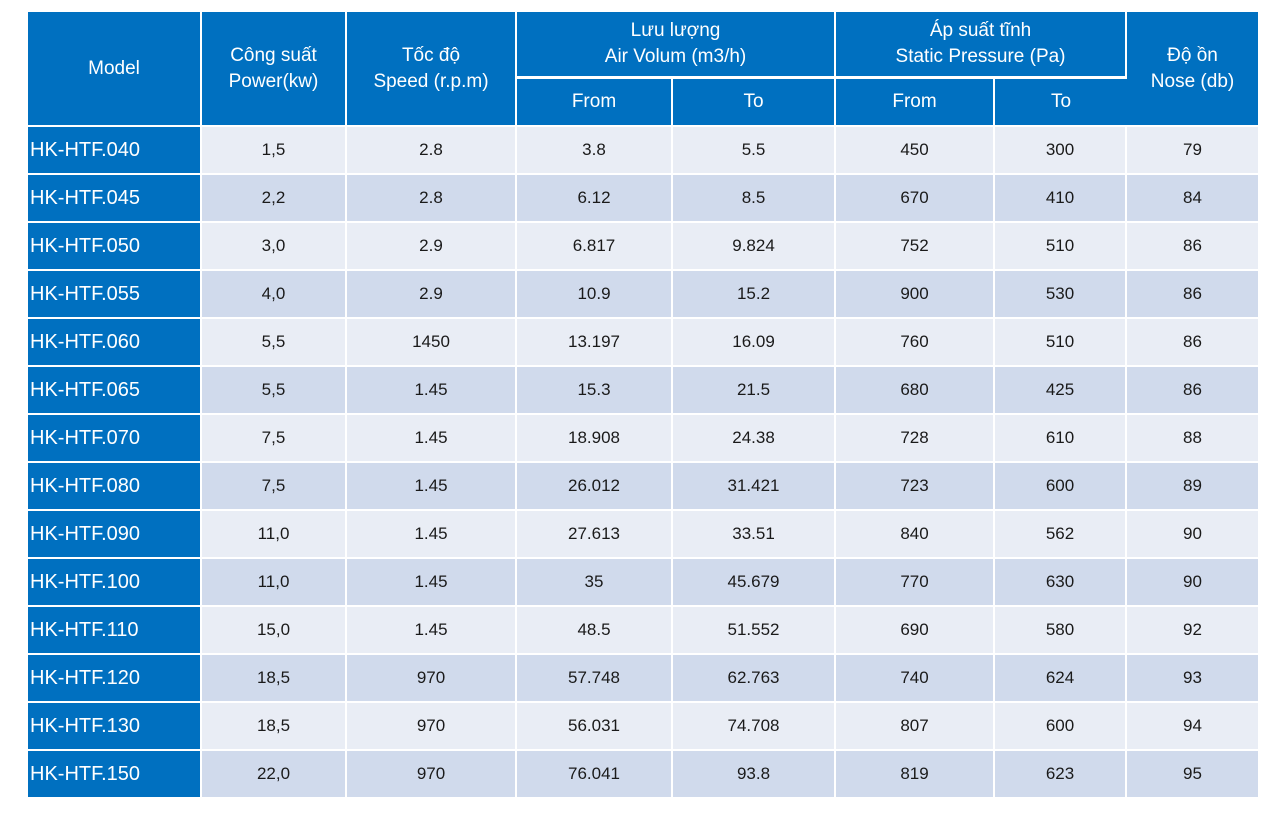 The height and width of the screenshot is (836, 1280). What do you see at coordinates (643, 773) in the screenshot?
I see `table-row: HK-HTF.150 22,0 970 76.041 93.8 819 623 95` at bounding box center [643, 773].